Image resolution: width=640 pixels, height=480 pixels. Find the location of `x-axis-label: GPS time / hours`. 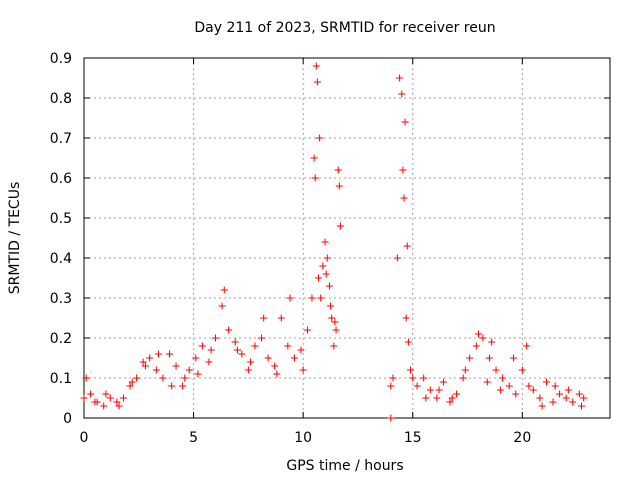

x-axis-label: GPS time / hours is located at coordinates (344, 466).